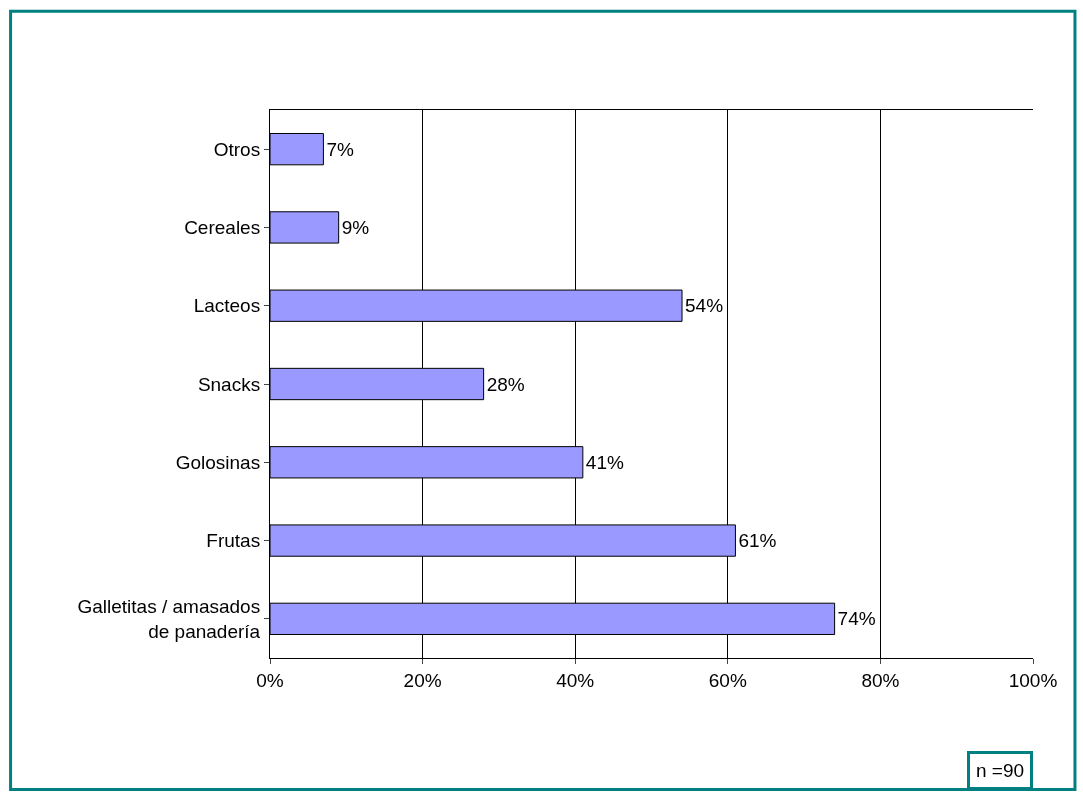  What do you see at coordinates (727, 680) in the screenshot?
I see `x-tick-label: 60%` at bounding box center [727, 680].